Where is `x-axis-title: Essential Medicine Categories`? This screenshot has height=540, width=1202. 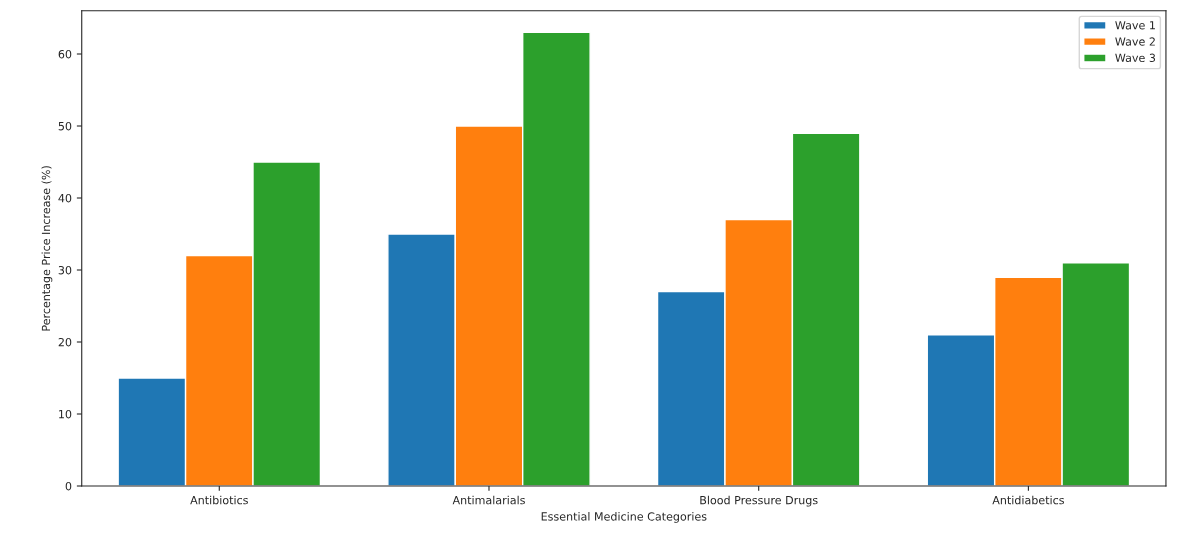
x-axis-title: Essential Medicine Categories is located at coordinates (624, 517).